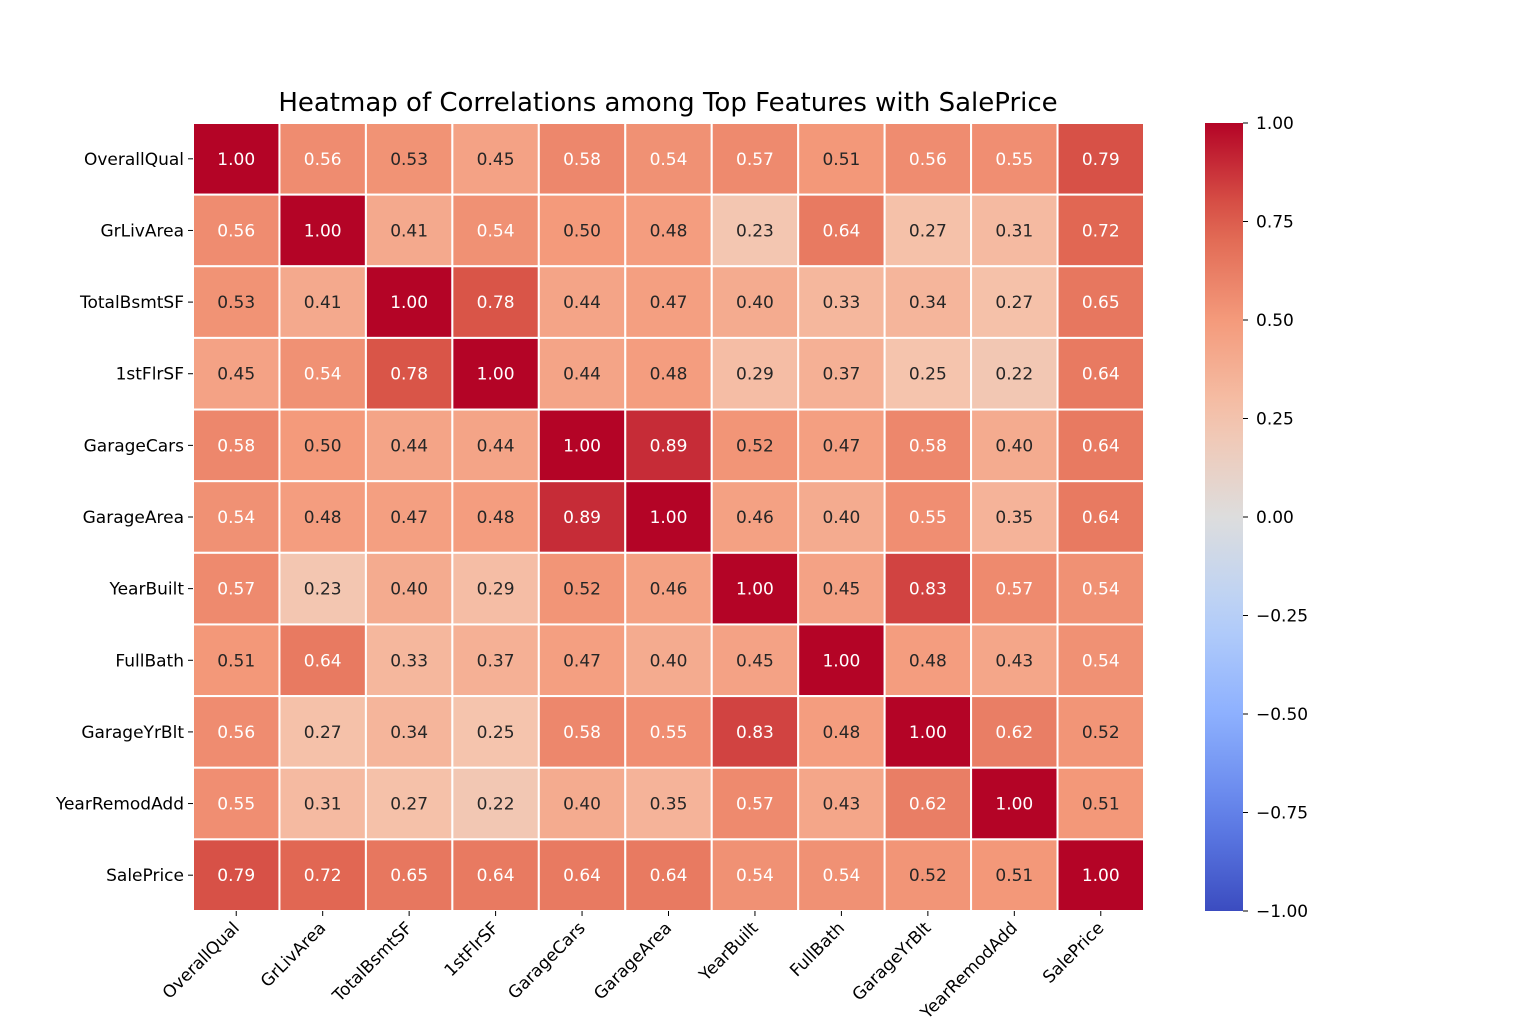  Describe the element at coordinates (236, 446) in the screenshot. I see `cell-annotation: 0.58` at that location.